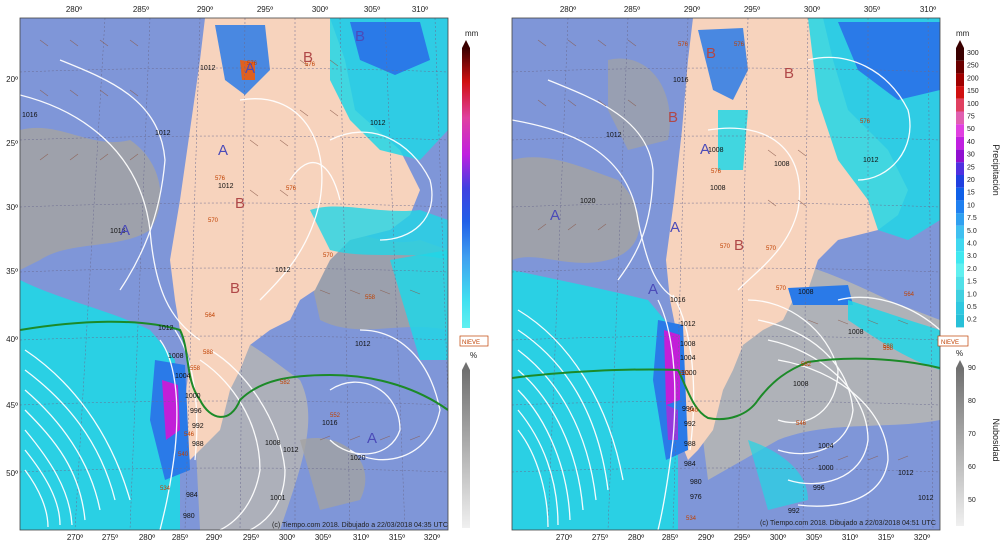 Image resolution: width=1000 pixels, height=552 pixels. Describe the element at coordinates (12, 271) in the screenshot. I see `lat-tick: 35º` at that location.